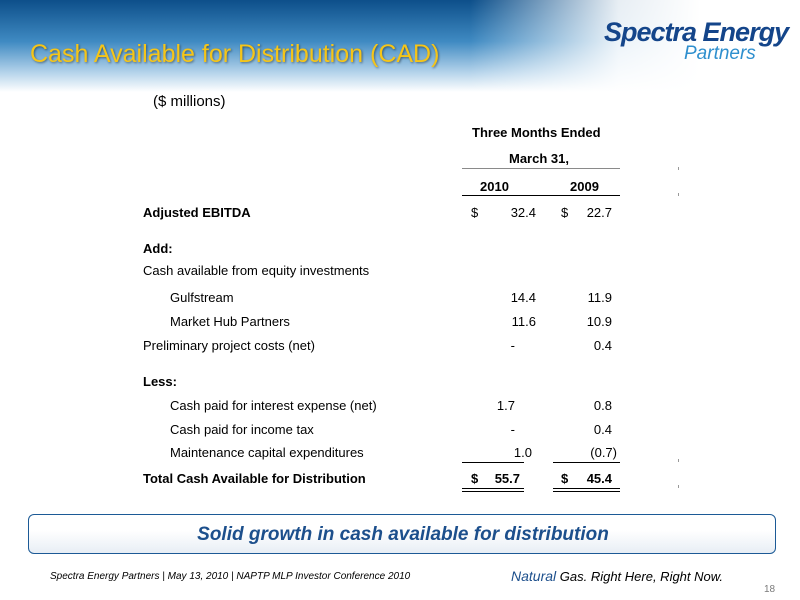 Image resolution: width=800 pixels, height=600 pixels. I want to click on subtotal-rule-2010, so click(493, 462).